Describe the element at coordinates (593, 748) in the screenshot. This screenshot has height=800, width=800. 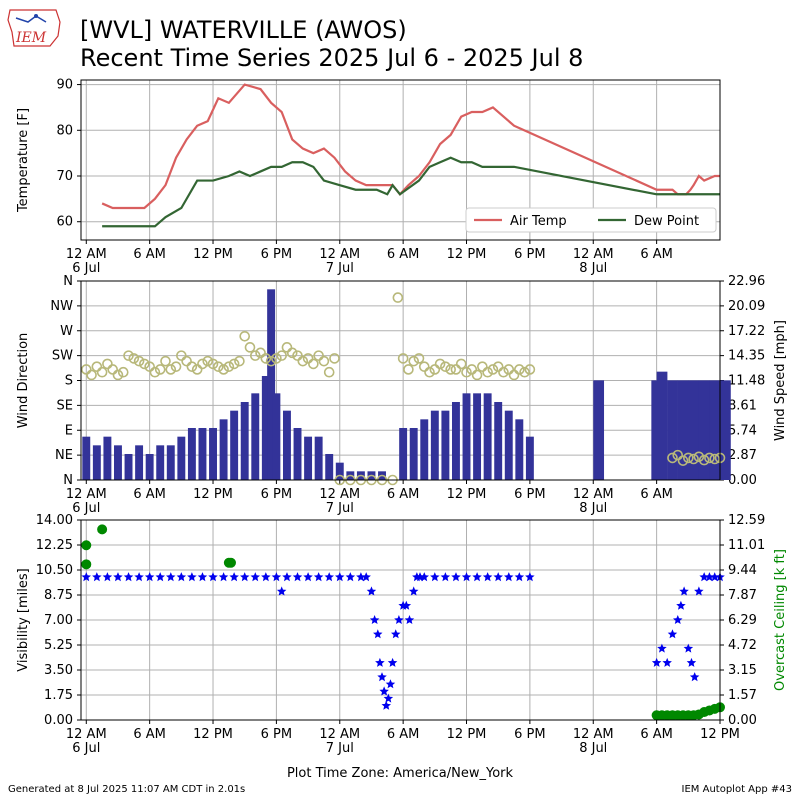
I see `day-label: 8 Jul` at that location.